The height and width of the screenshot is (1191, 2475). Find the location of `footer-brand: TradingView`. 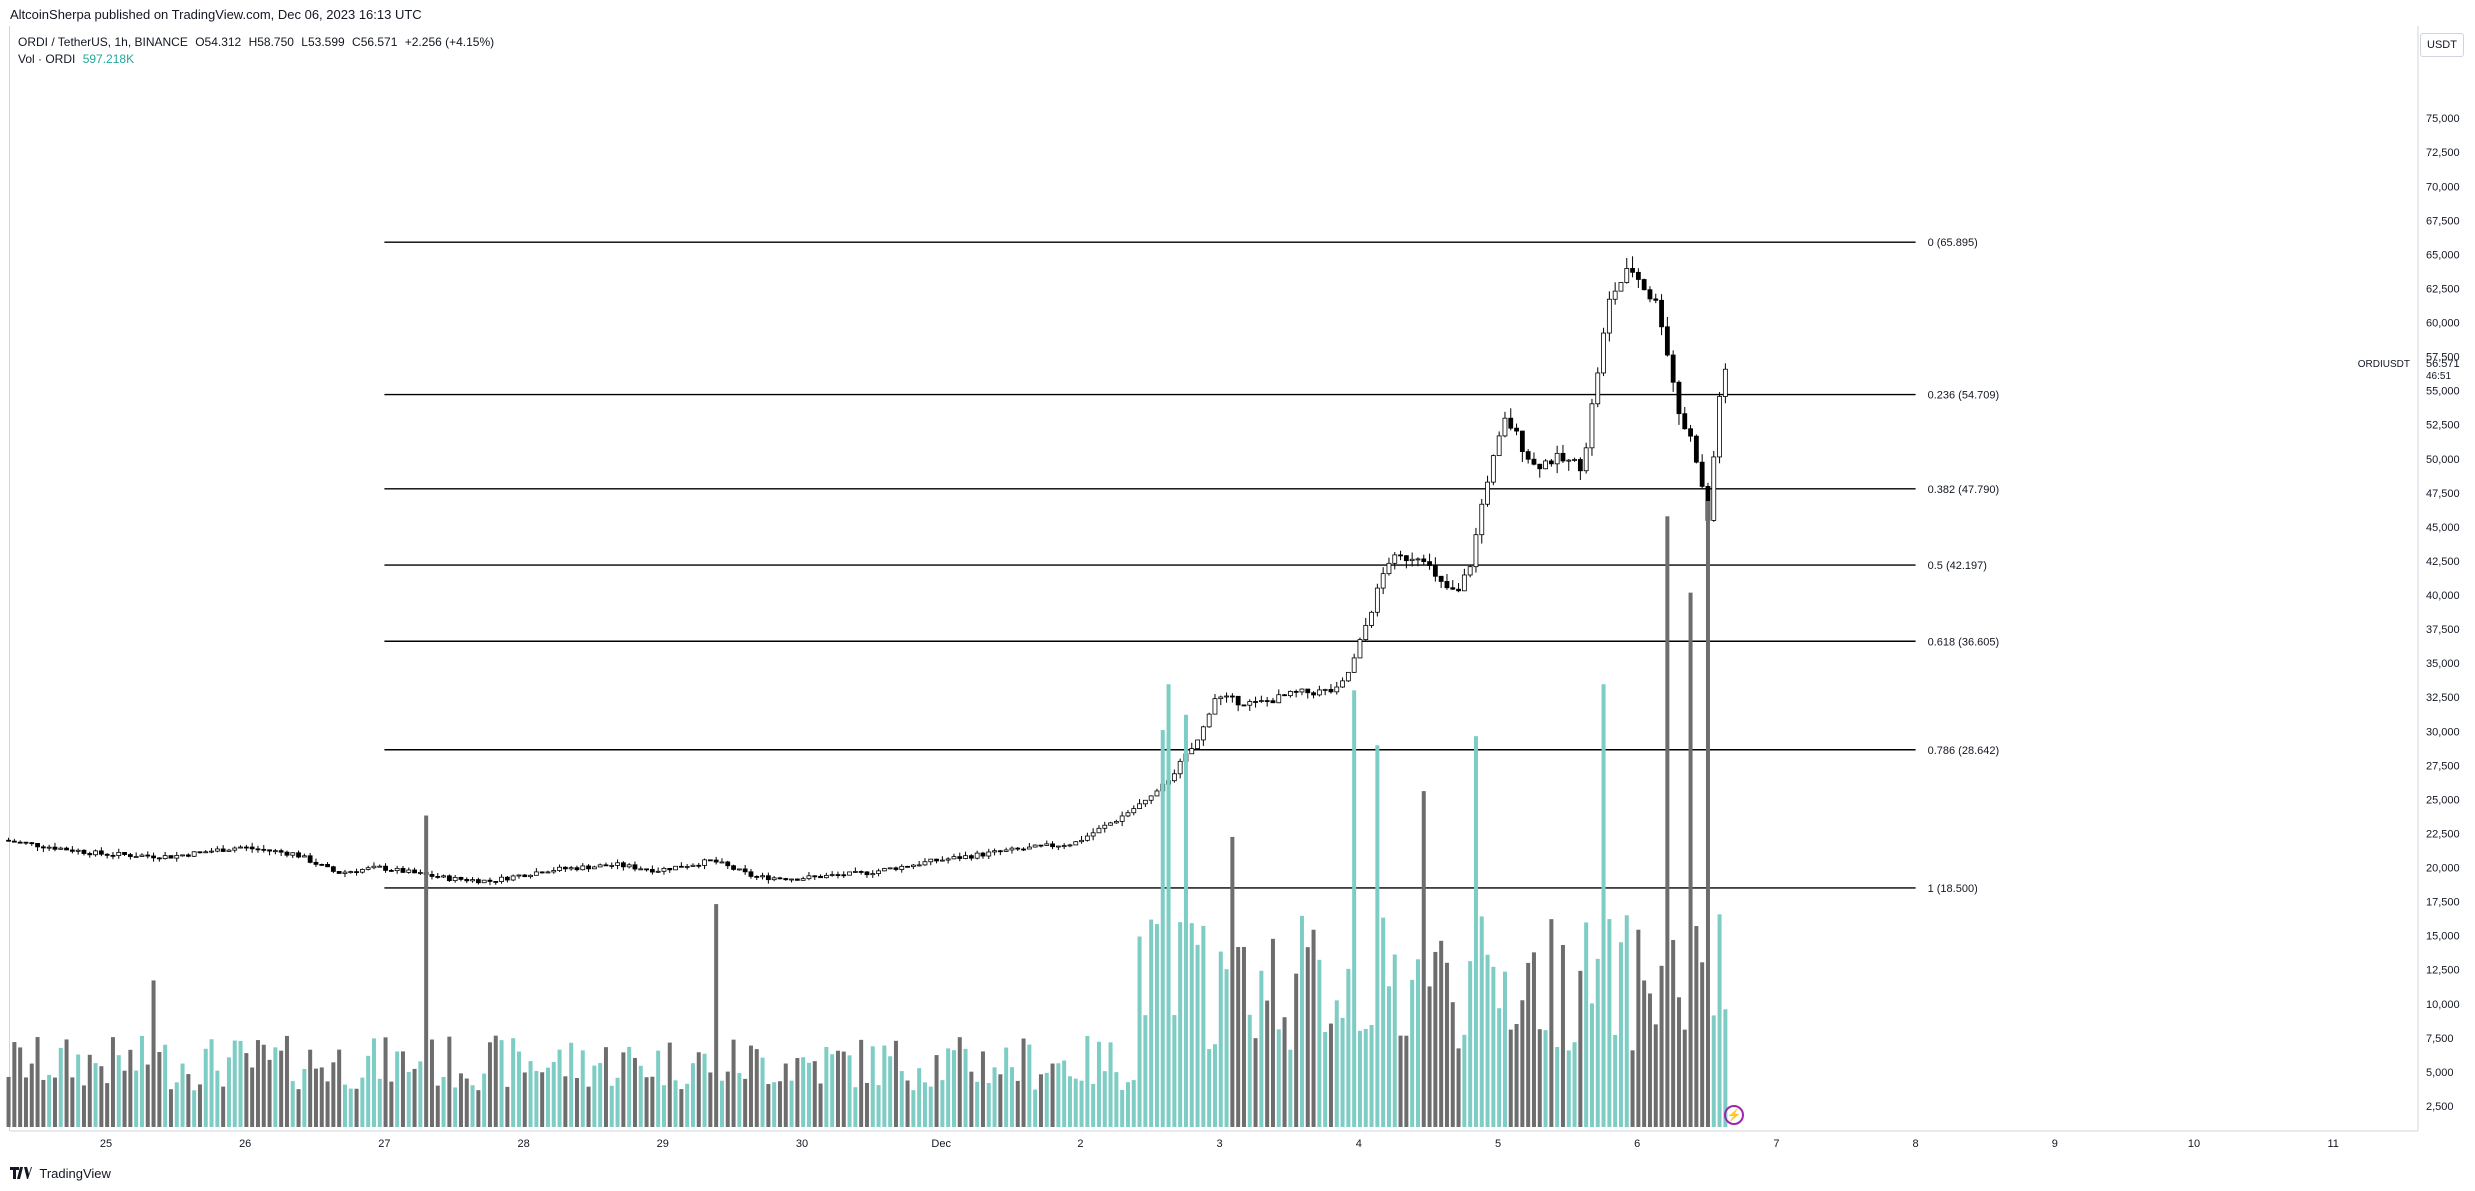

footer-brand: TradingView is located at coordinates (60, 1173).